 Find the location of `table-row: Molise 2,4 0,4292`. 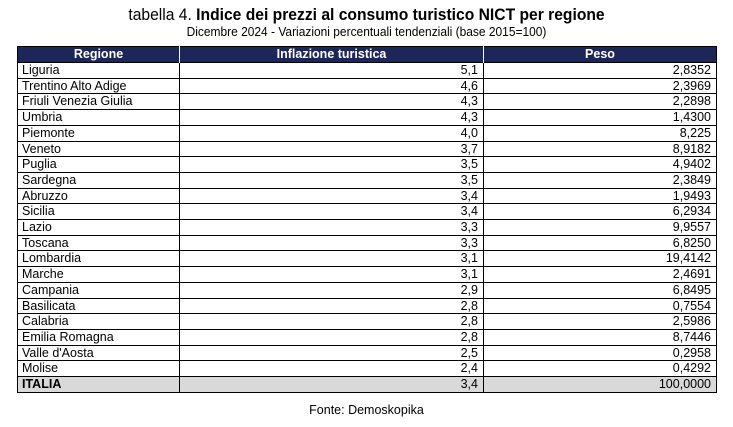

table-row: Molise 2,4 0,4292 is located at coordinates (367, 368).